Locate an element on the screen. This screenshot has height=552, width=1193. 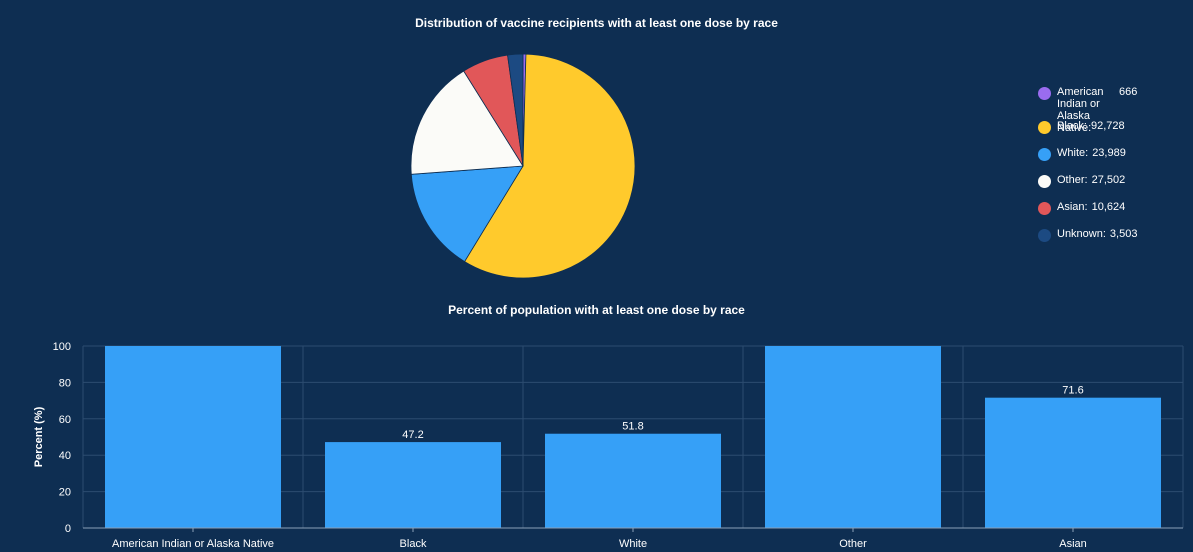
legend-label: White: is located at coordinates (1073, 153).